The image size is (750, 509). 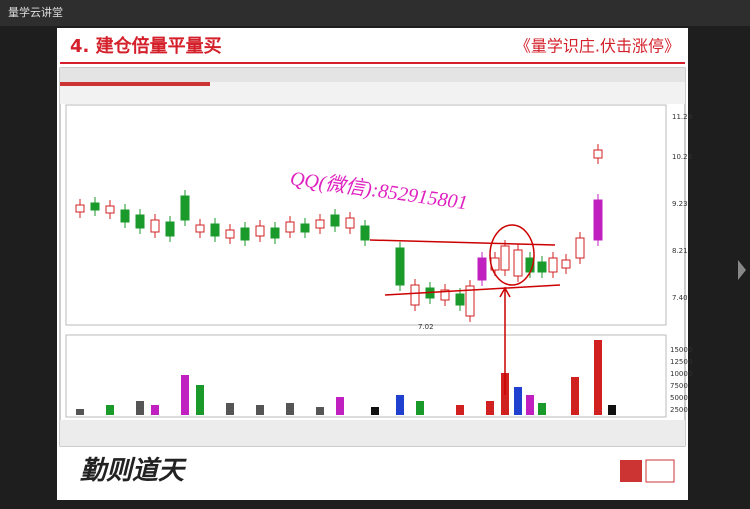 I want to click on price-axis-label: 9.23, so click(x=680, y=204).